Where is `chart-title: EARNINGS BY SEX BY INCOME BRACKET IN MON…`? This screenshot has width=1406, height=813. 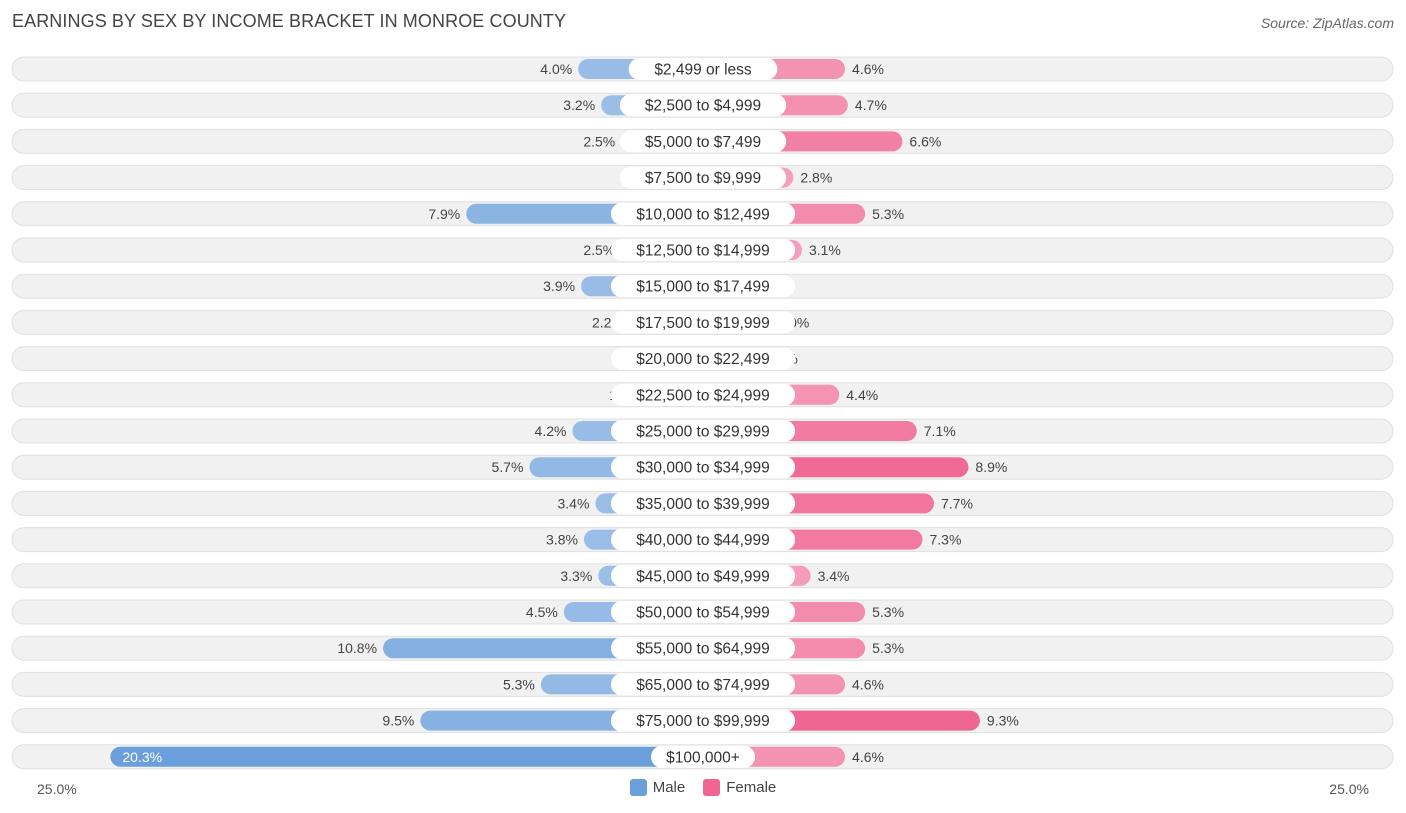
chart-title: EARNINGS BY SEX BY INCOME BRACKET IN MON… is located at coordinates (289, 21).